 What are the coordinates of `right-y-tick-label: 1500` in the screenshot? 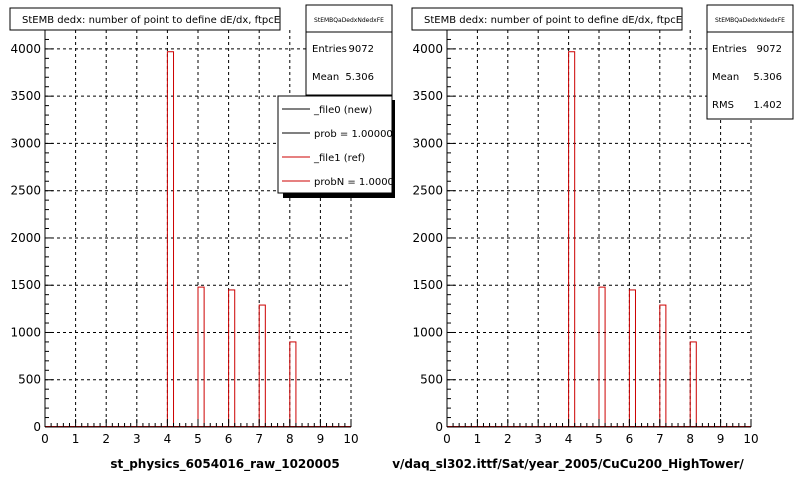 It's located at (427, 285).